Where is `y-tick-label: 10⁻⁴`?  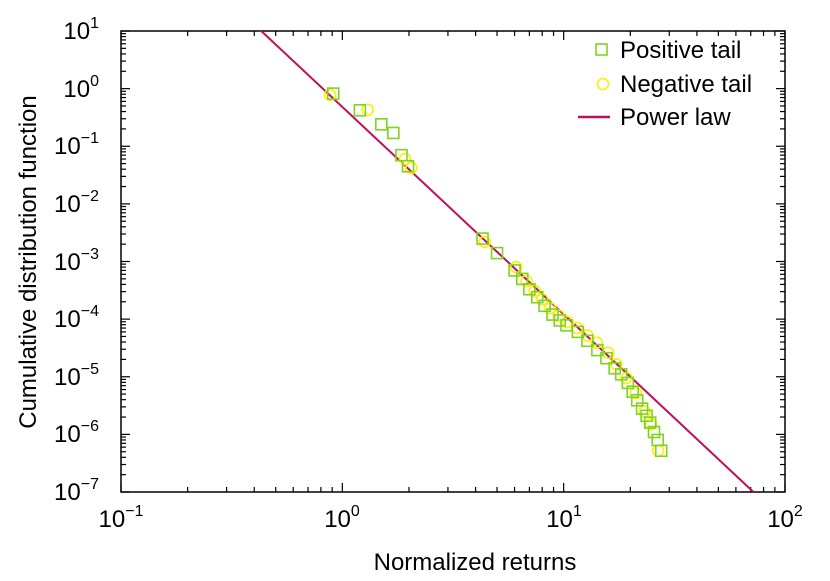 y-tick-label: 10⁻⁴ is located at coordinates (76, 318).